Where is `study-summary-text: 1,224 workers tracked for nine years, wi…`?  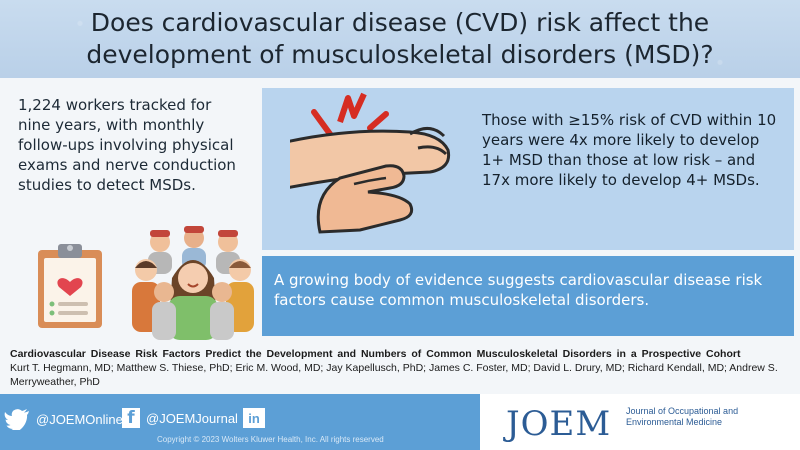 study-summary-text: 1,224 workers tracked for nine years, wi… is located at coordinates (127, 145).